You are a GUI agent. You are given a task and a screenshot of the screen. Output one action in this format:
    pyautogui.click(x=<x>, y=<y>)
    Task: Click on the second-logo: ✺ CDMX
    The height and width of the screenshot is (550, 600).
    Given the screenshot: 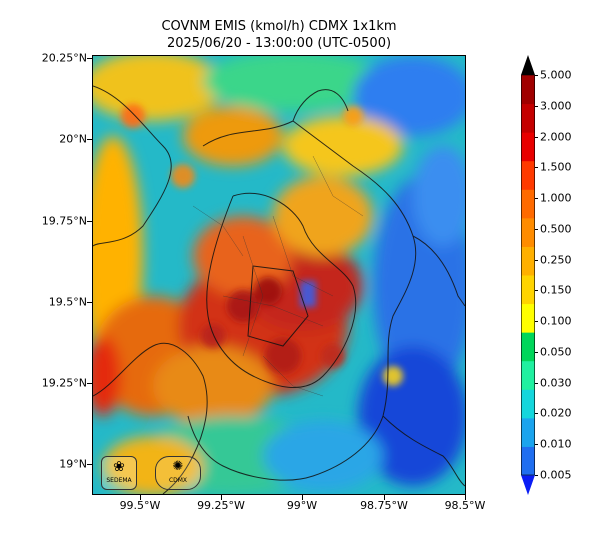 What is the action you would take?
    pyautogui.click(x=178, y=473)
    